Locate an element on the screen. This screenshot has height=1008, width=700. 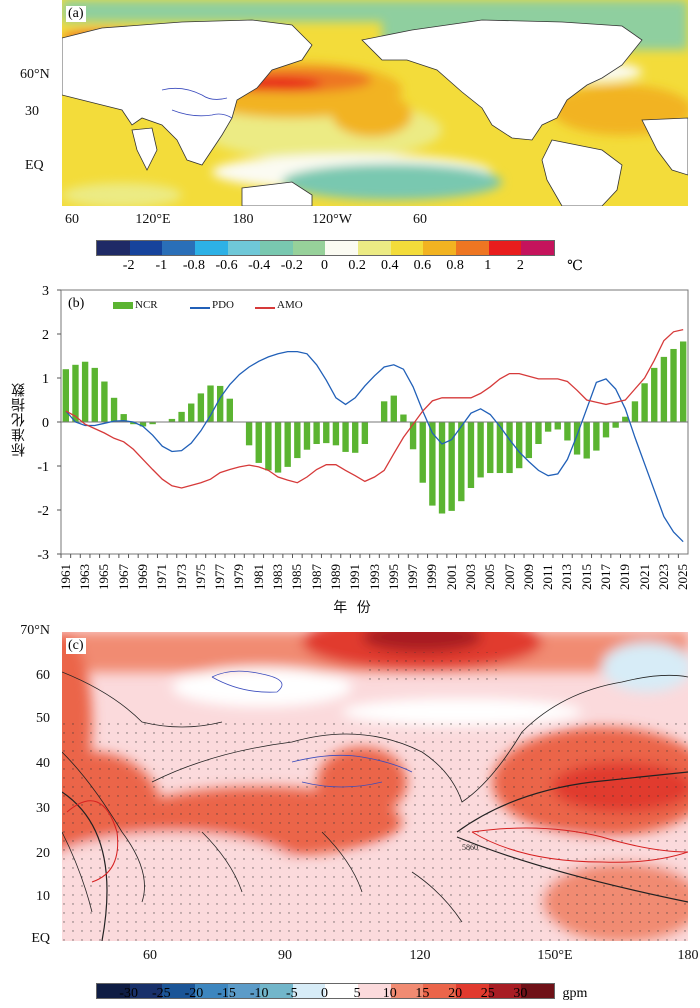
panel-a-xlabel: 120°W is located at coordinates (332, 219).